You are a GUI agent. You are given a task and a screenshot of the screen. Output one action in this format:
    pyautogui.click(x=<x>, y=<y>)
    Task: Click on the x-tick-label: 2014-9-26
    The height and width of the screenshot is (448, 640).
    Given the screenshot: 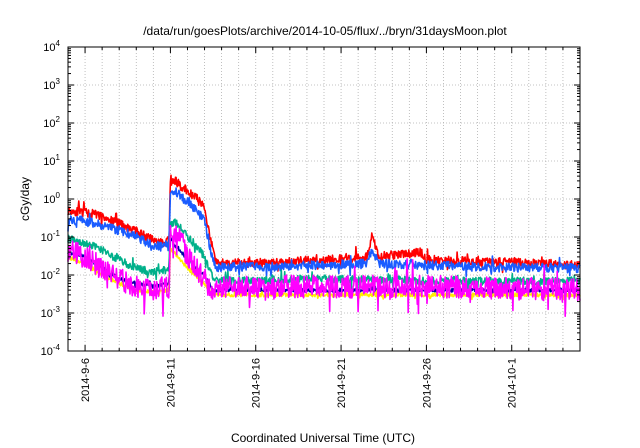 What is the action you would take?
    pyautogui.click(x=427, y=383)
    